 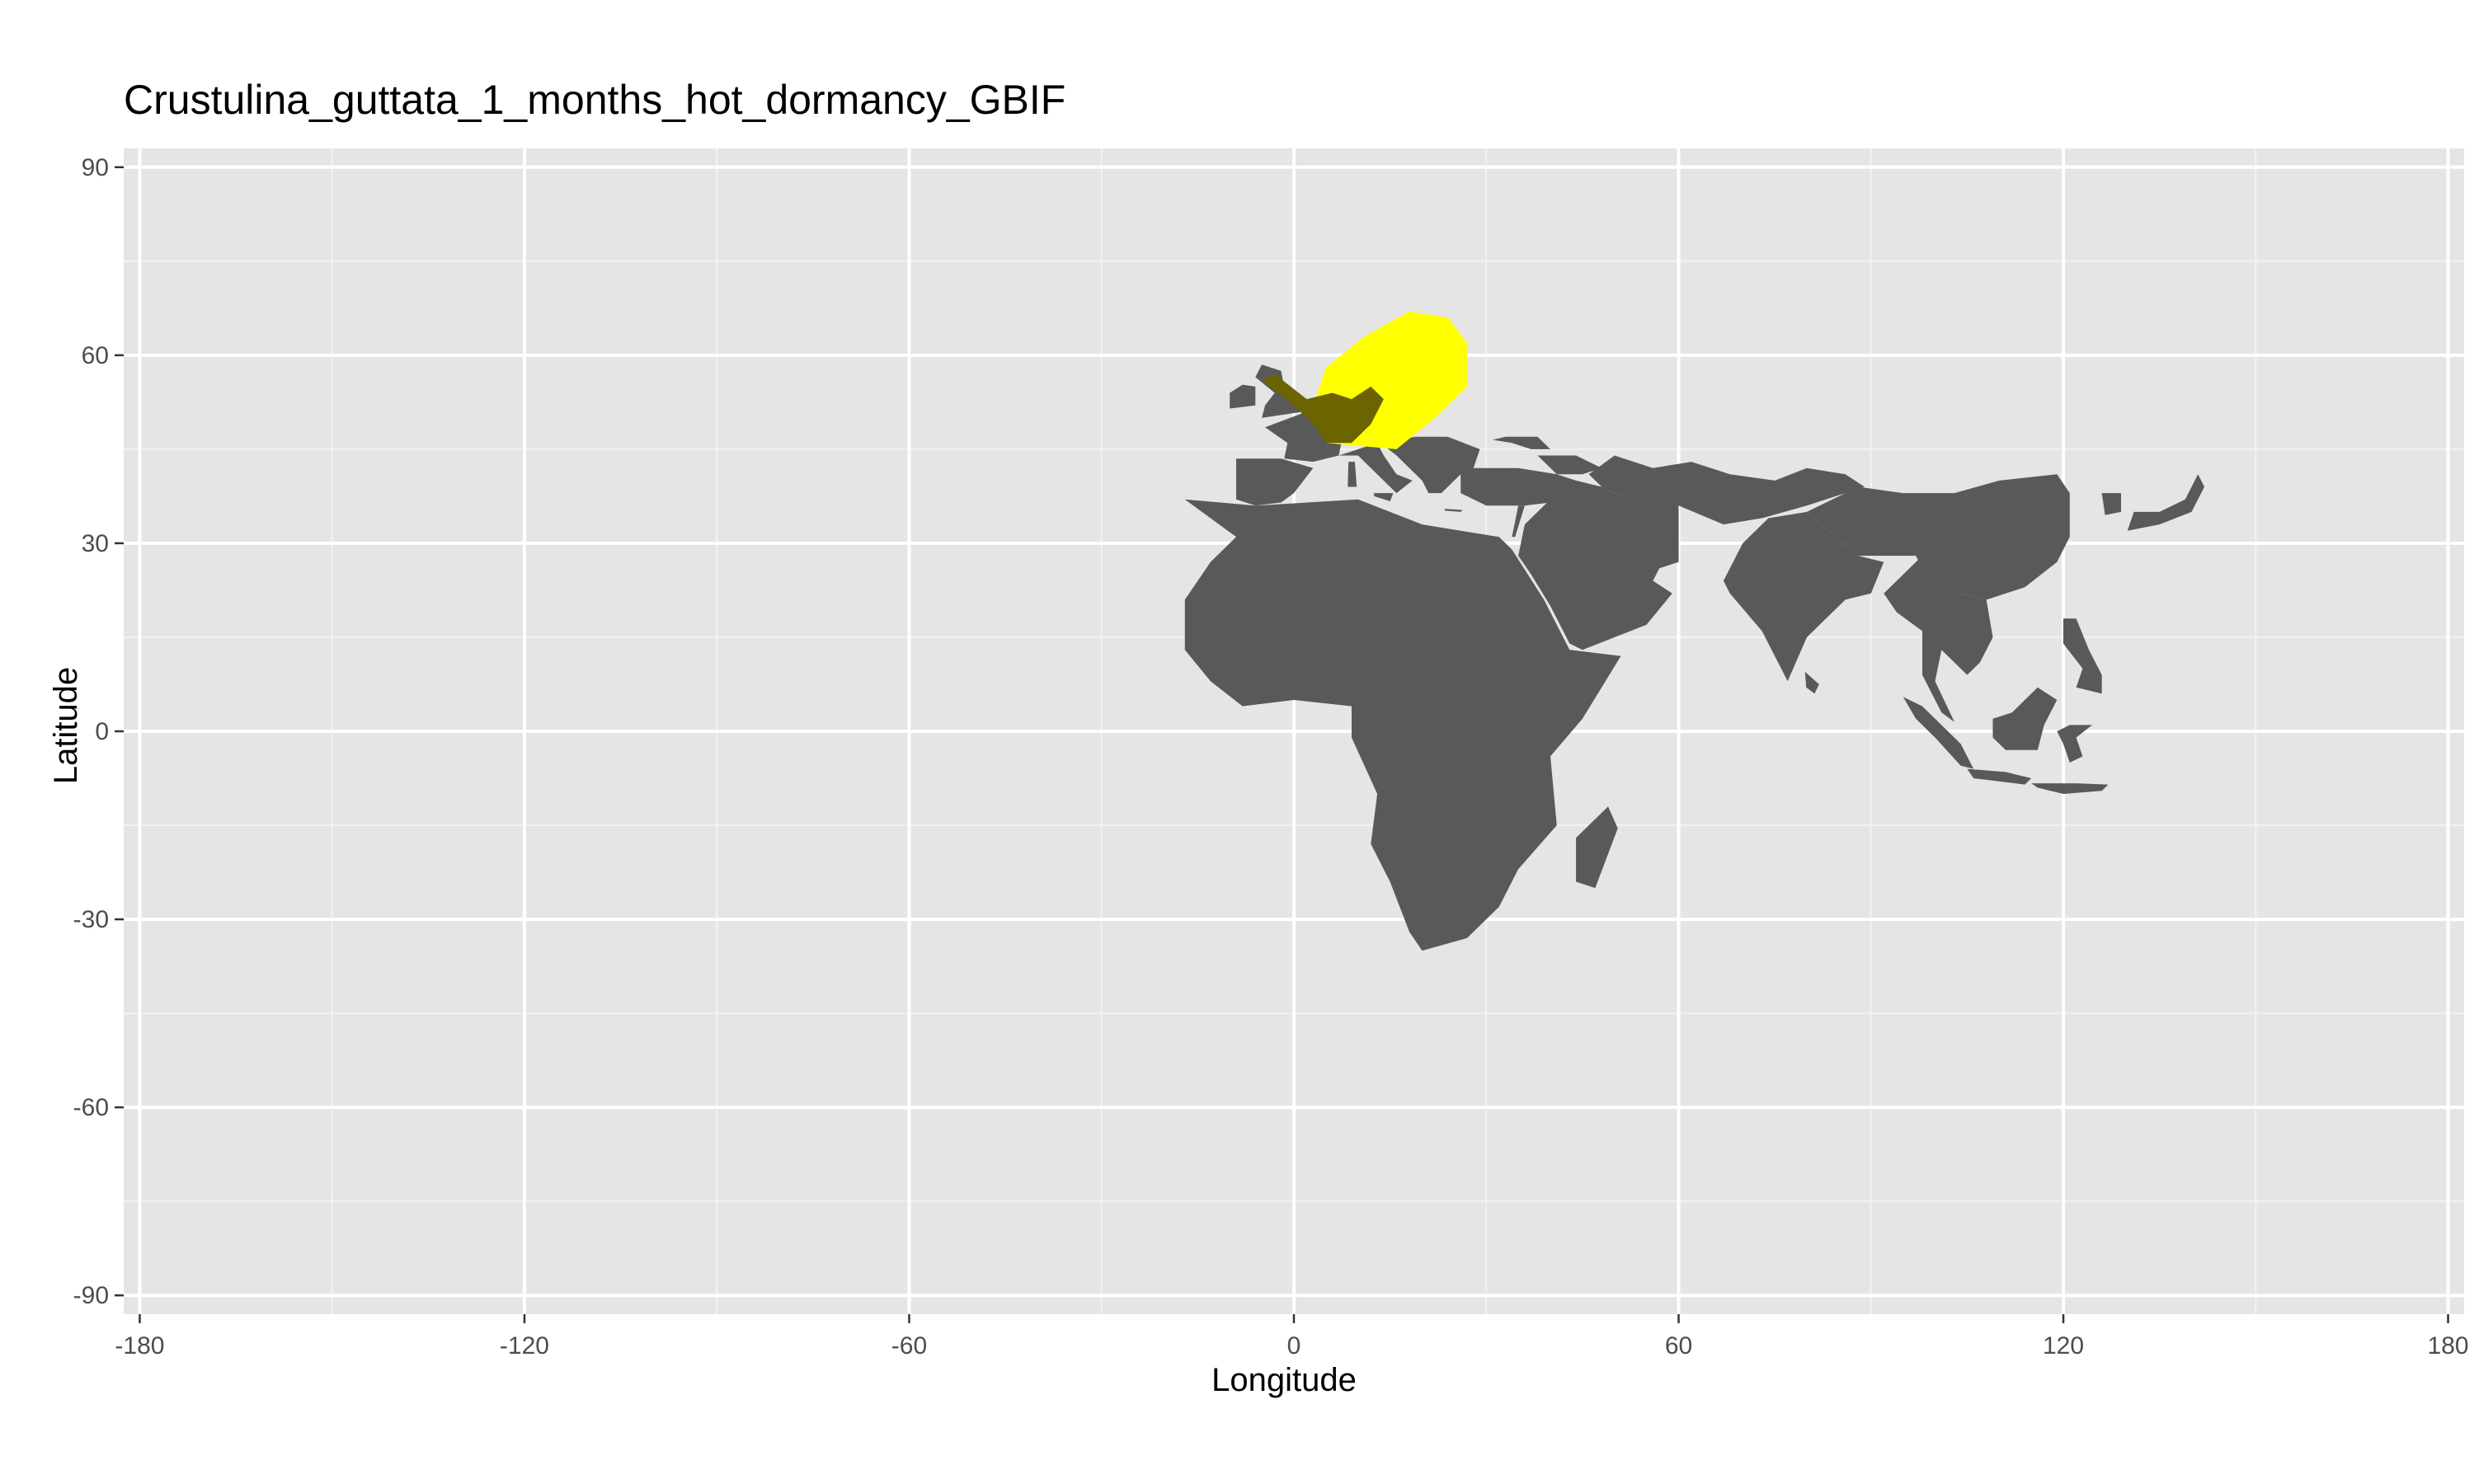 I want to click on region-south-asia, so click(x=1803, y=596).